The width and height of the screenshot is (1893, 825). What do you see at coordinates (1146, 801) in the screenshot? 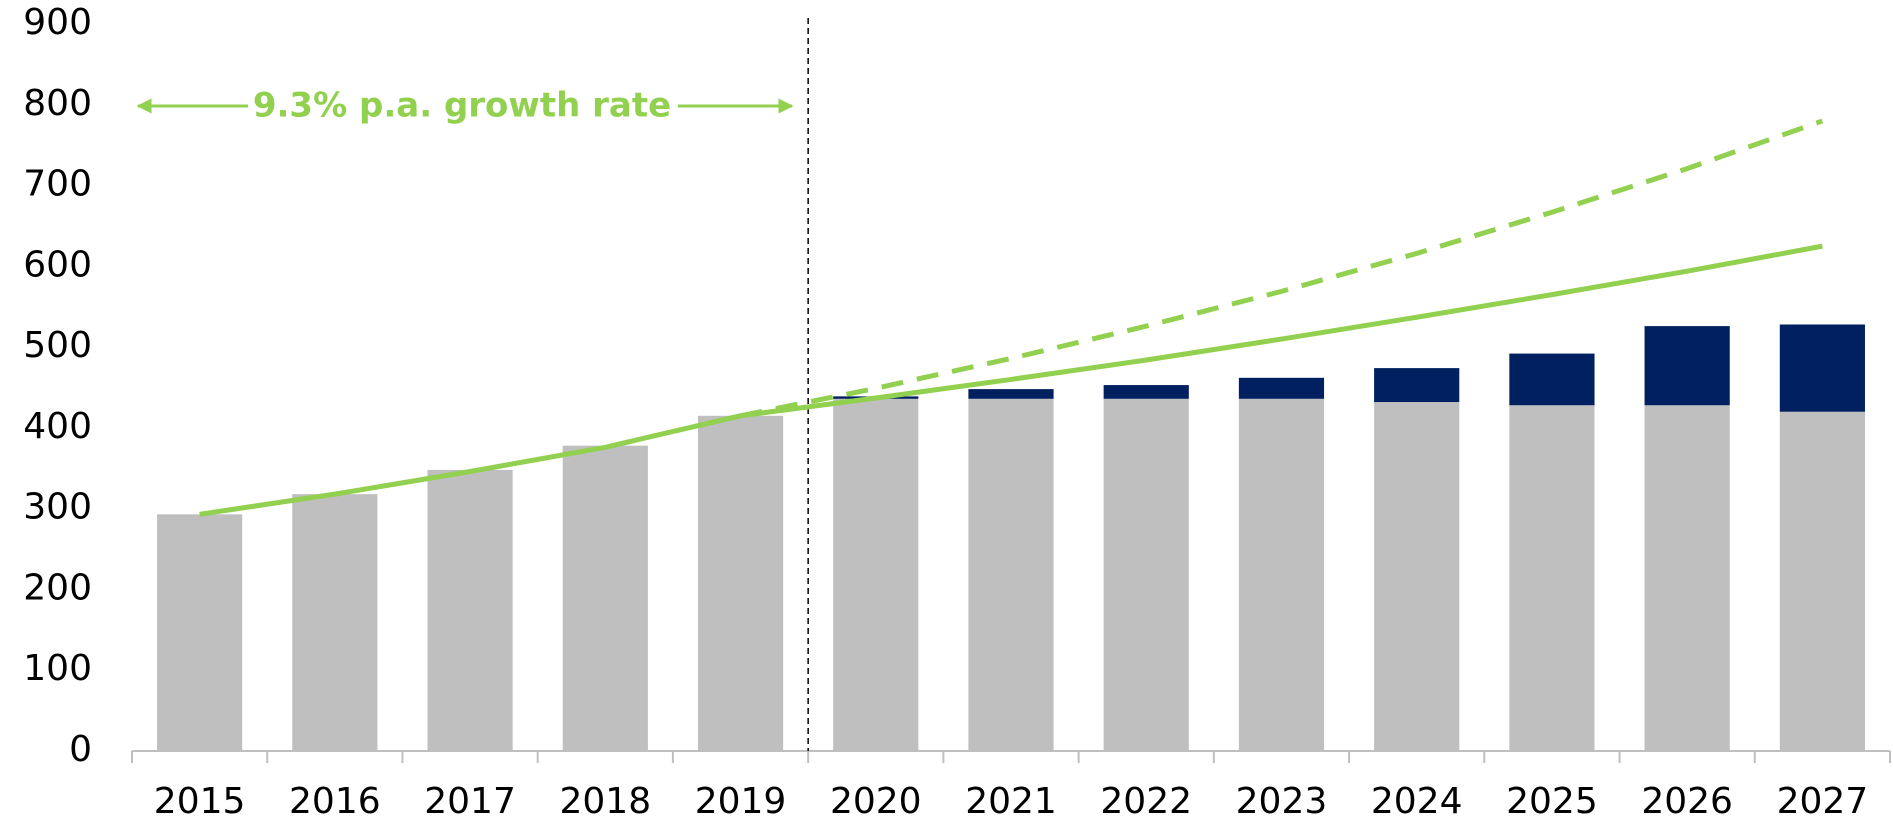
I see `x-tick-label: 2022` at bounding box center [1146, 801].